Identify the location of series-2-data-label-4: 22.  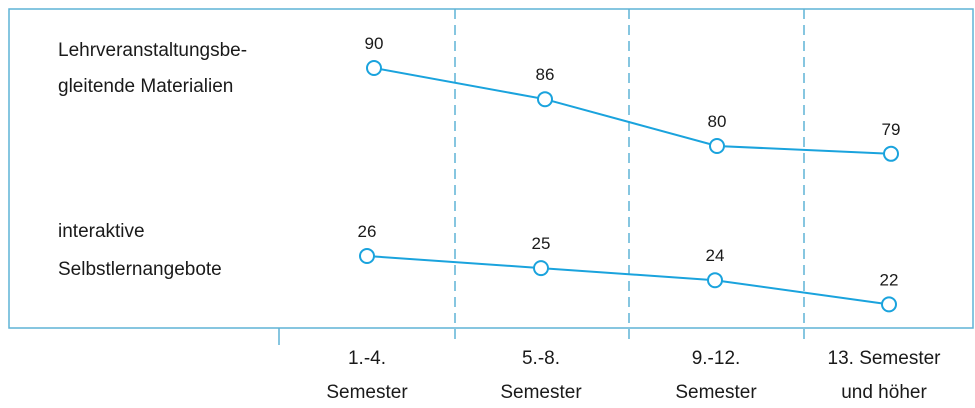
(889, 279).